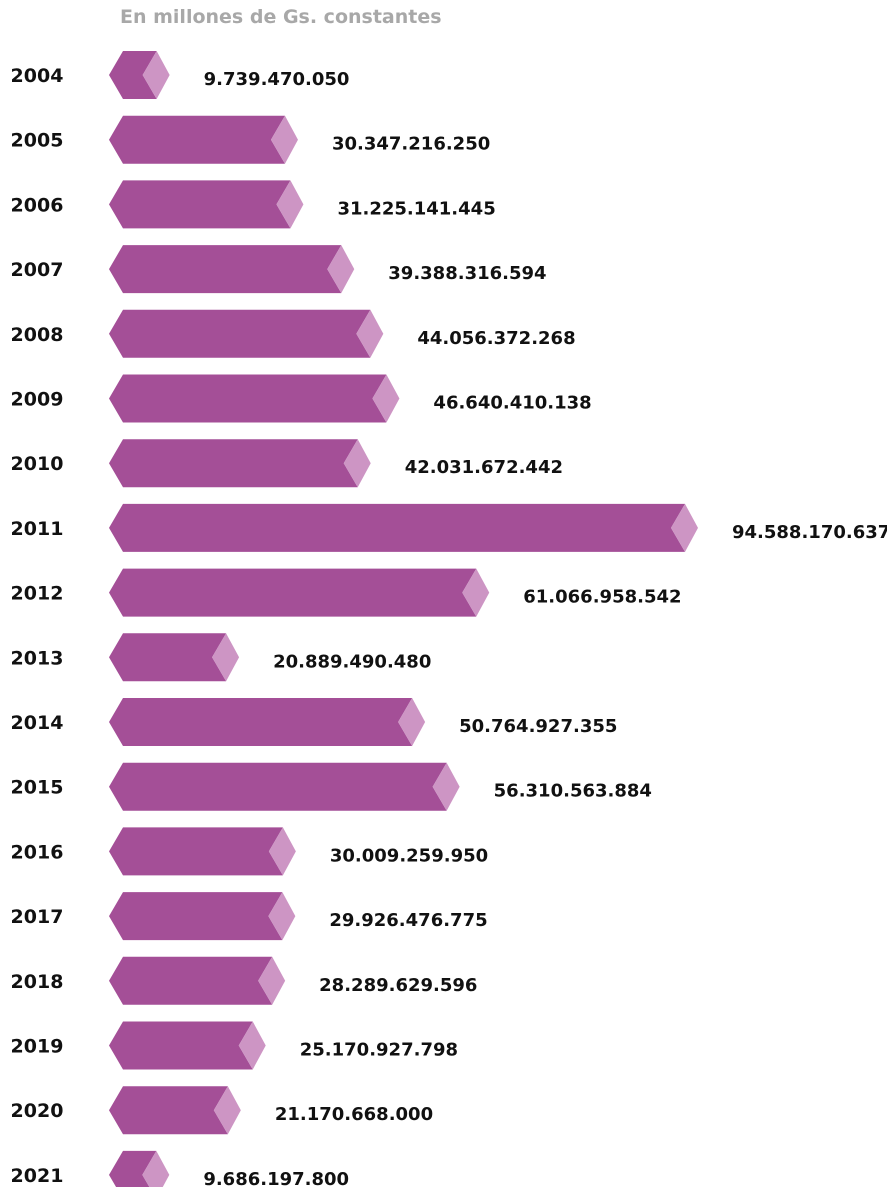 The height and width of the screenshot is (1187, 887). I want to click on year-label-2019: 2019, so click(37, 1047).